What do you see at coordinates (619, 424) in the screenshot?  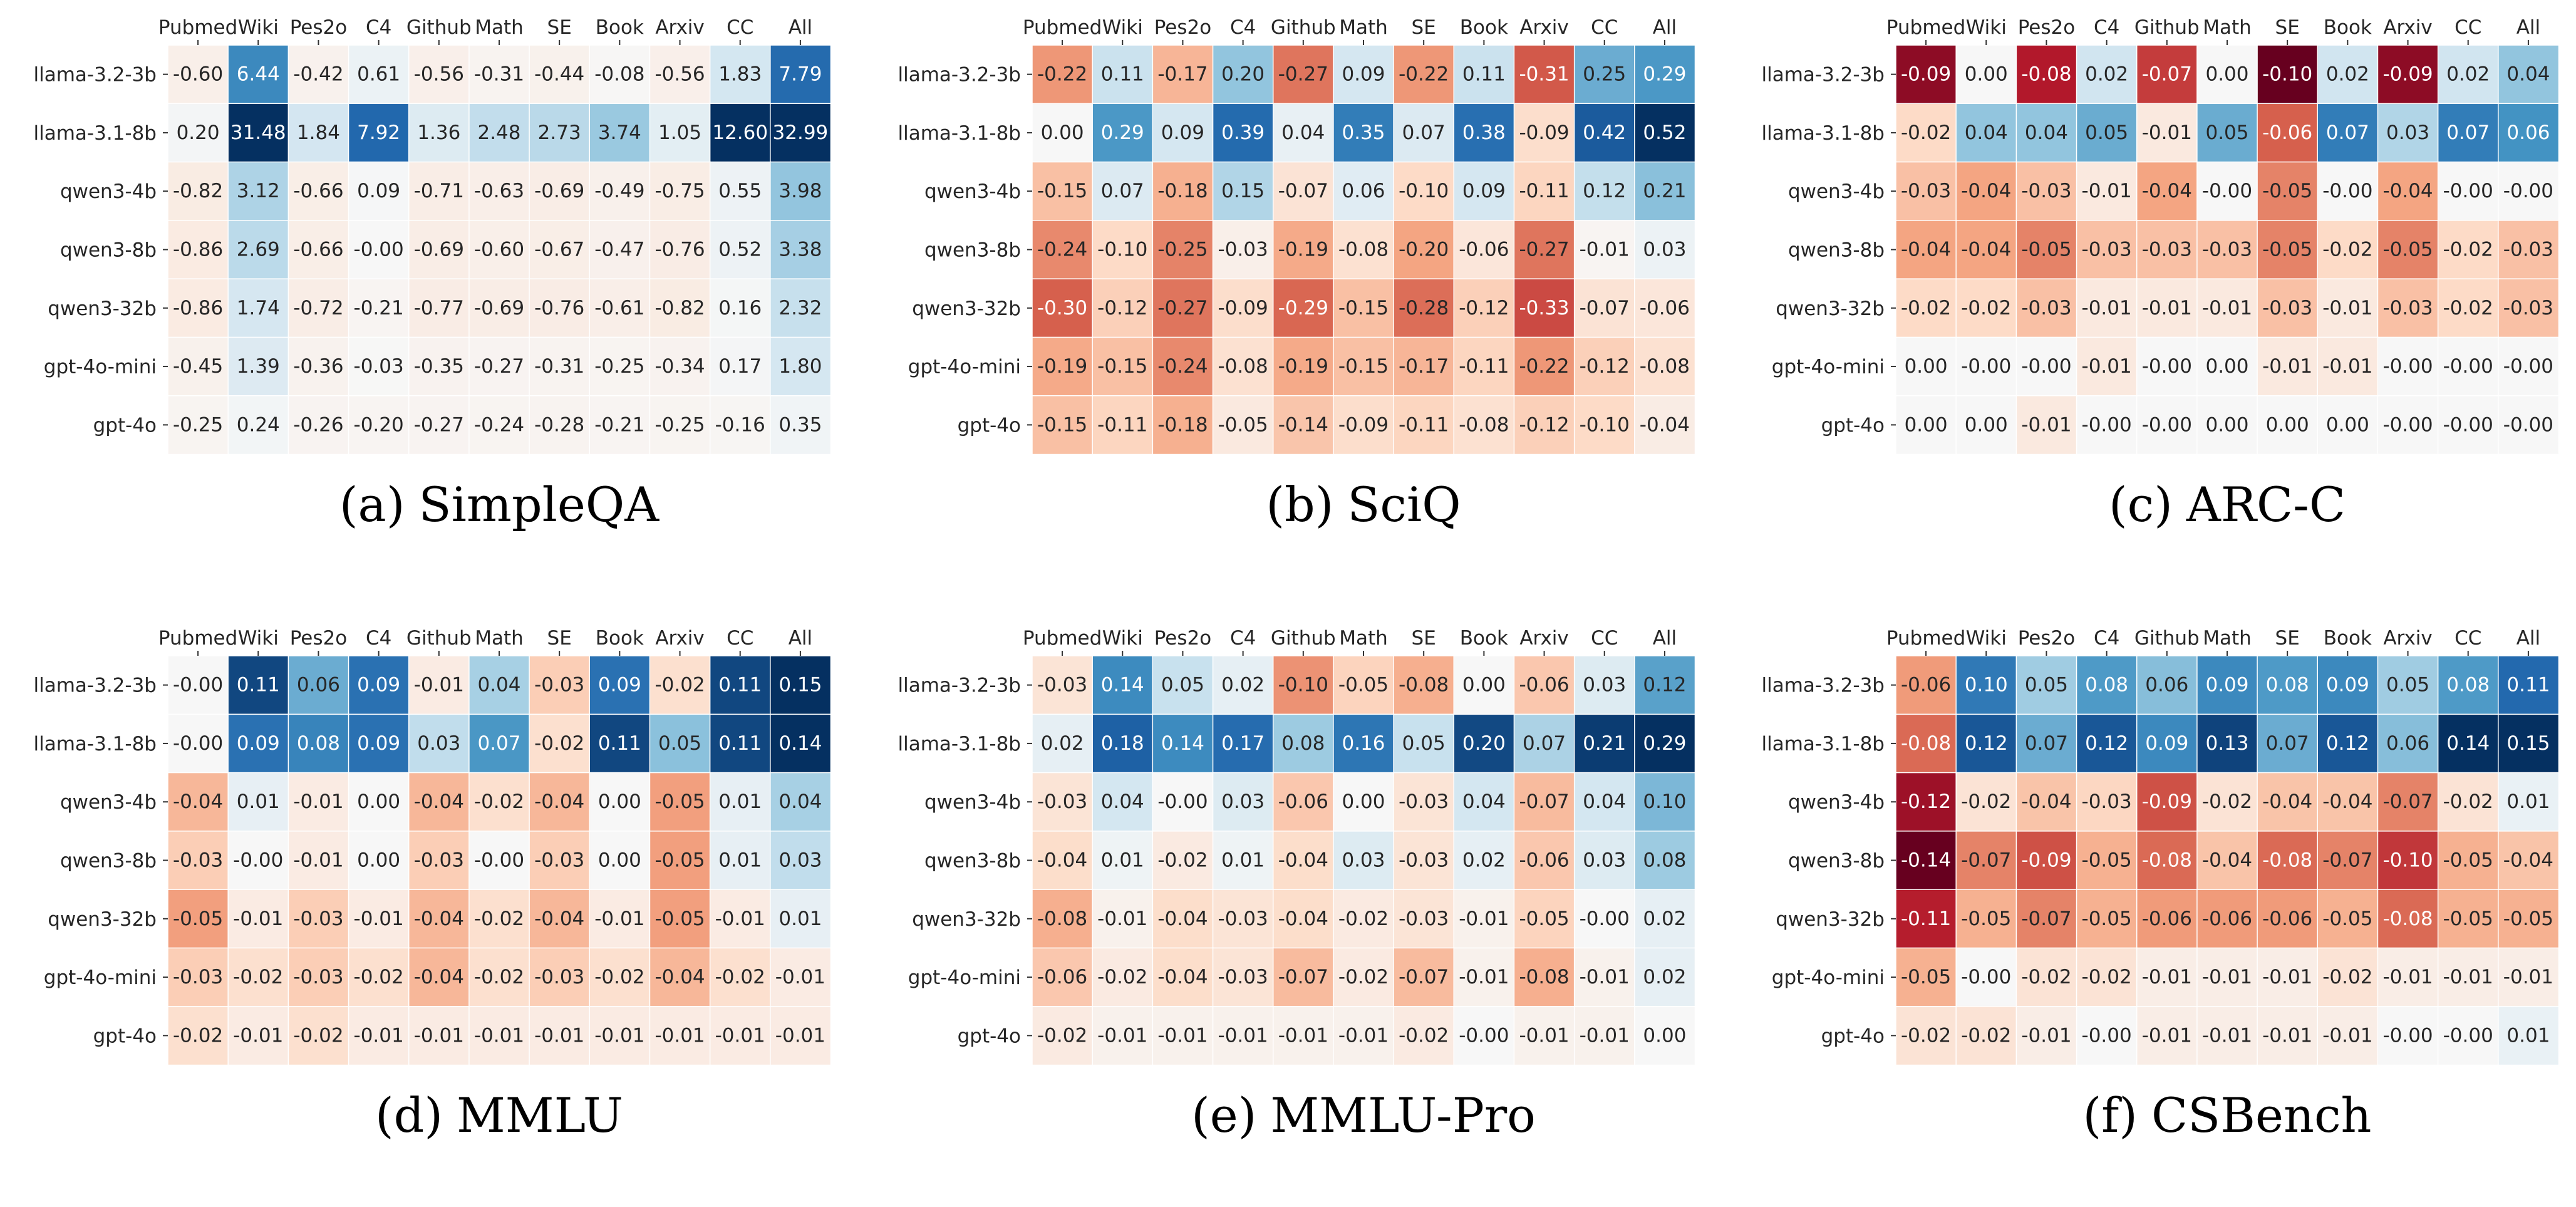 I see `cell-value-label: -0.21` at bounding box center [619, 424].